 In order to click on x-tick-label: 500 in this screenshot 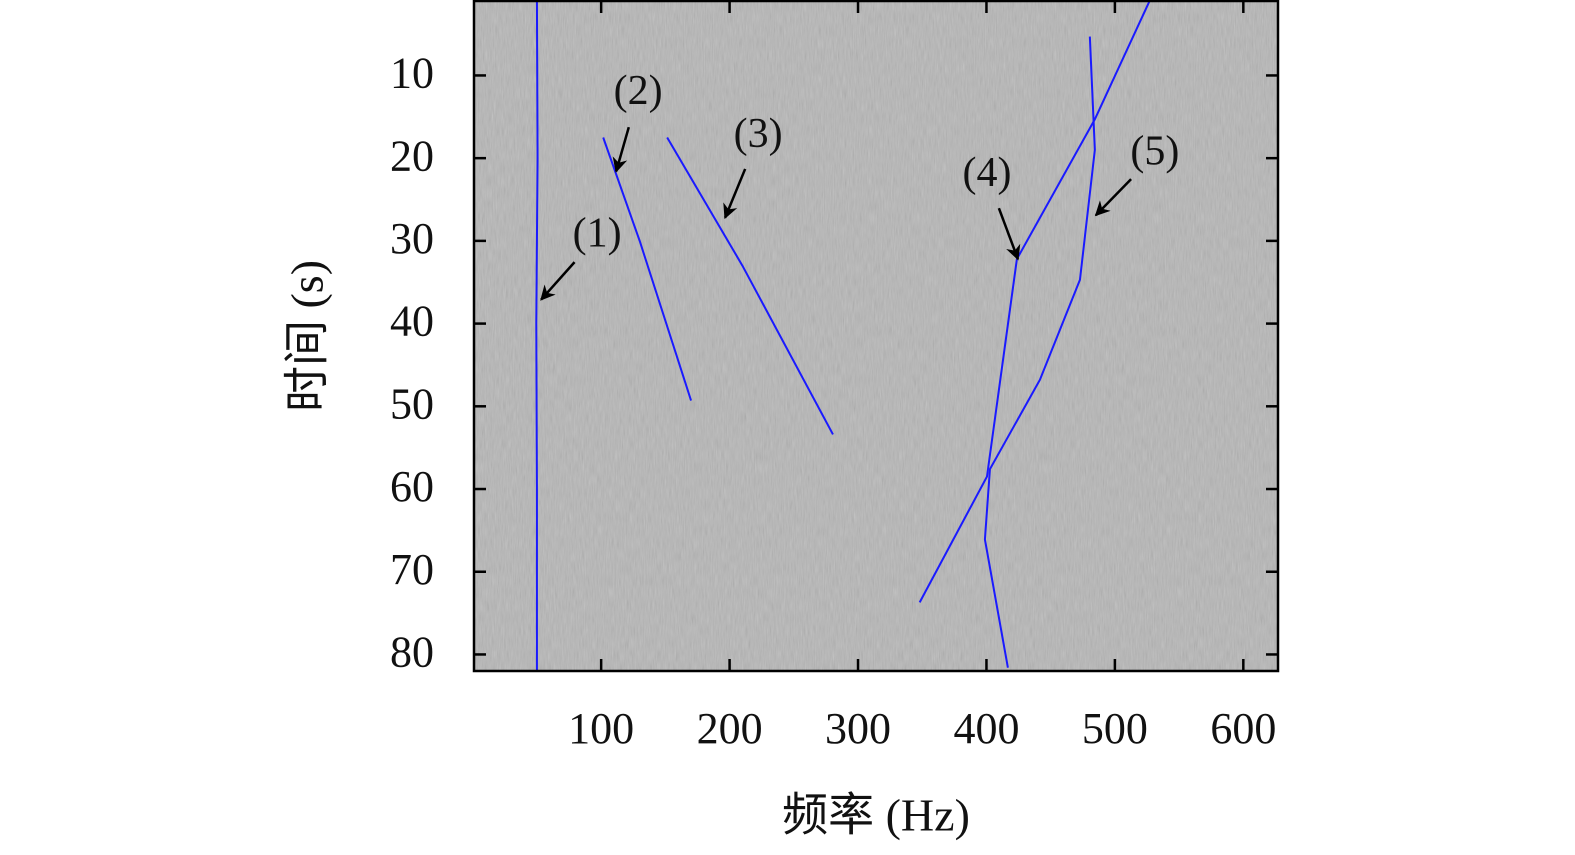, I will do `click(1115, 728)`.